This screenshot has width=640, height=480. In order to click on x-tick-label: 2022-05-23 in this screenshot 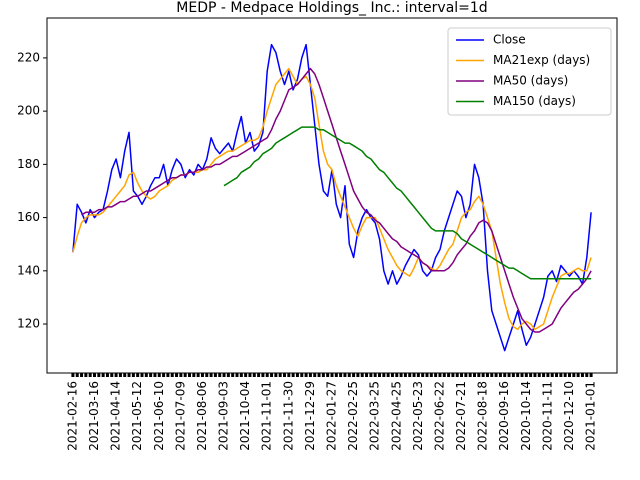, I will do `click(418, 416)`.